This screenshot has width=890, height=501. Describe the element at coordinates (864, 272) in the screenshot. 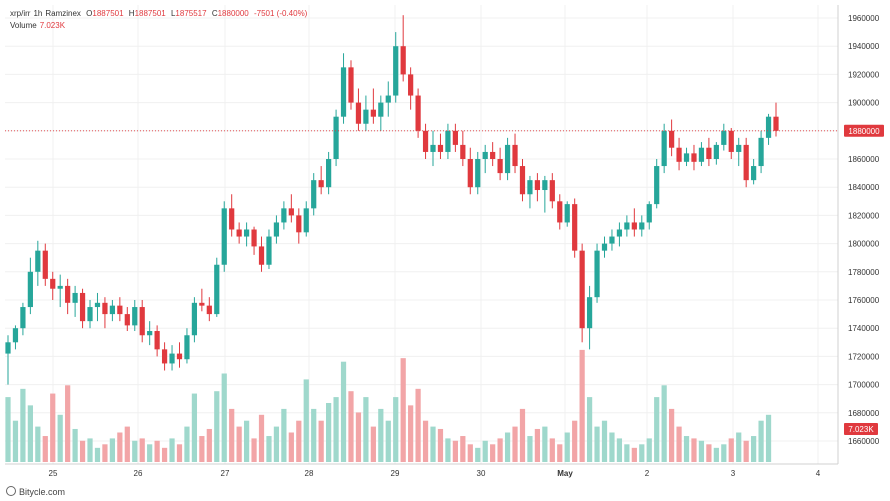

I see `y-tick-label: 1780000` at that location.